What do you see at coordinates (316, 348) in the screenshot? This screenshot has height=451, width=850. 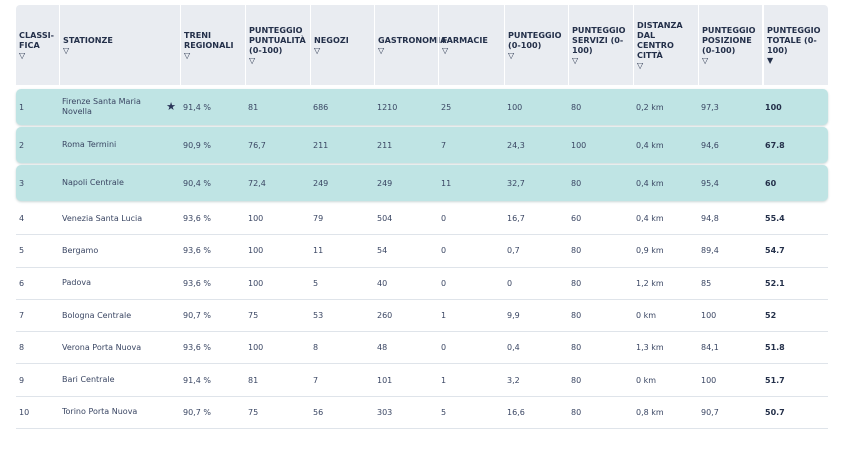 I see `cell-shops: 8` at bounding box center [316, 348].